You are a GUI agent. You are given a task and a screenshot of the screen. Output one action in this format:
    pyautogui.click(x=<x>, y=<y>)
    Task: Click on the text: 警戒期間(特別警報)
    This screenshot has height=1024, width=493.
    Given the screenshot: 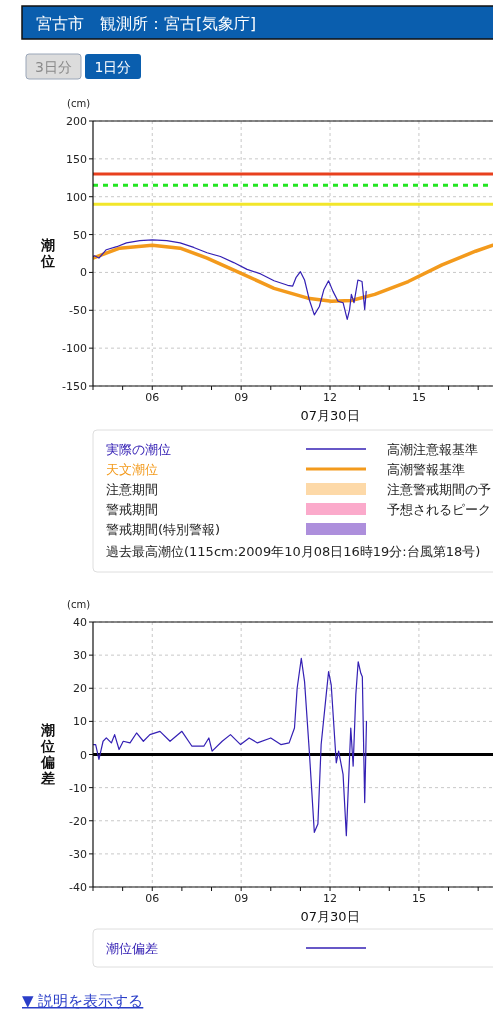 What is the action you would take?
    pyautogui.click(x=163, y=529)
    